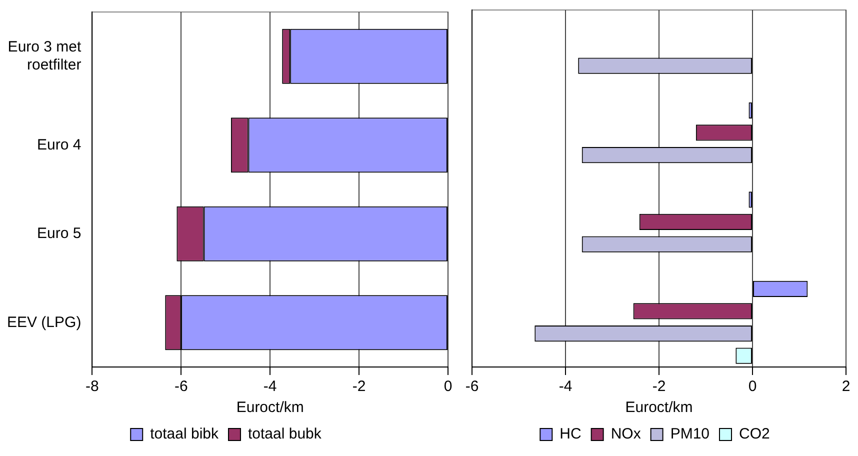  What do you see at coordinates (184, 434) in the screenshot?
I see `legend-label: totaal bibk` at bounding box center [184, 434].